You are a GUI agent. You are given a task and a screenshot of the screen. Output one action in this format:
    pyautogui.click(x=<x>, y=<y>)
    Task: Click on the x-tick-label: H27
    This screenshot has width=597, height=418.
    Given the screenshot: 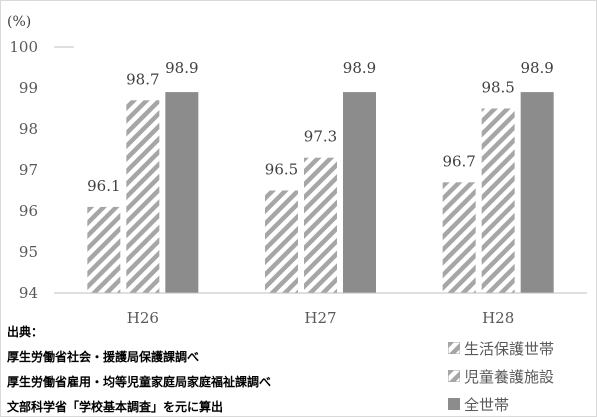 What is the action you would take?
    pyautogui.click(x=320, y=318)
    